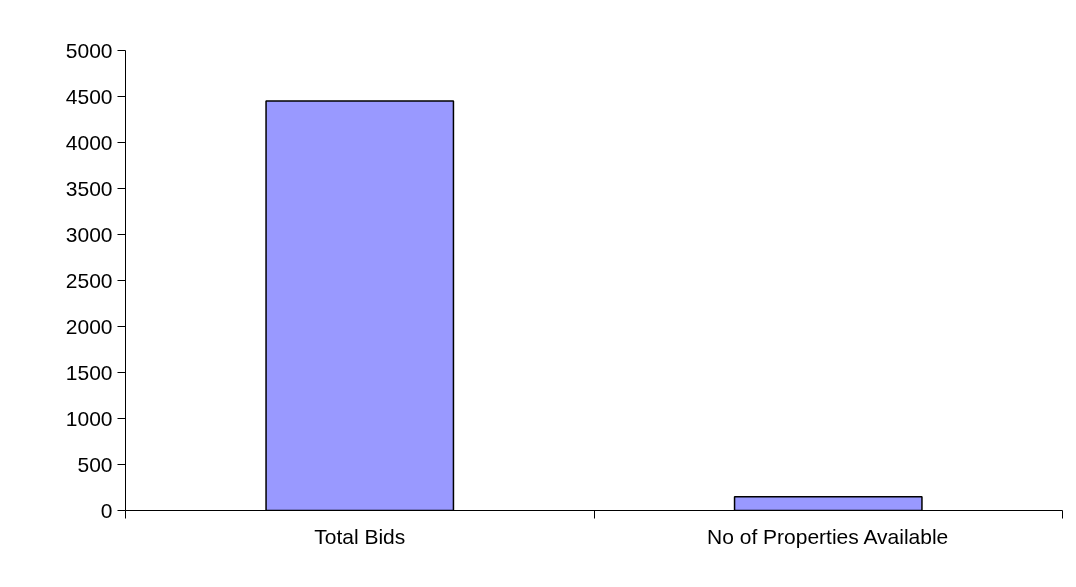 This screenshot has height=587, width=1076. Describe the element at coordinates (89, 234) in the screenshot. I see `y-tick-label: 3000` at that location.